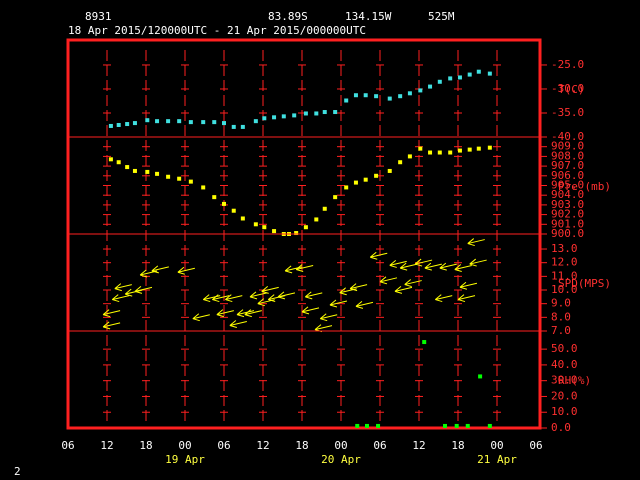 The width and height of the screenshot is (640, 480). Describe the element at coordinates (17, 471) in the screenshot. I see `page-number: 2` at that location.